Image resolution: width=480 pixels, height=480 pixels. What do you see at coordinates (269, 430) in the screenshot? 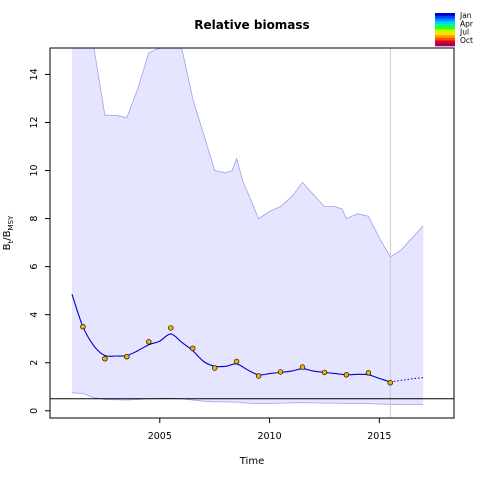
I see `x-axis: 2005 2010 2015` at bounding box center [269, 430].